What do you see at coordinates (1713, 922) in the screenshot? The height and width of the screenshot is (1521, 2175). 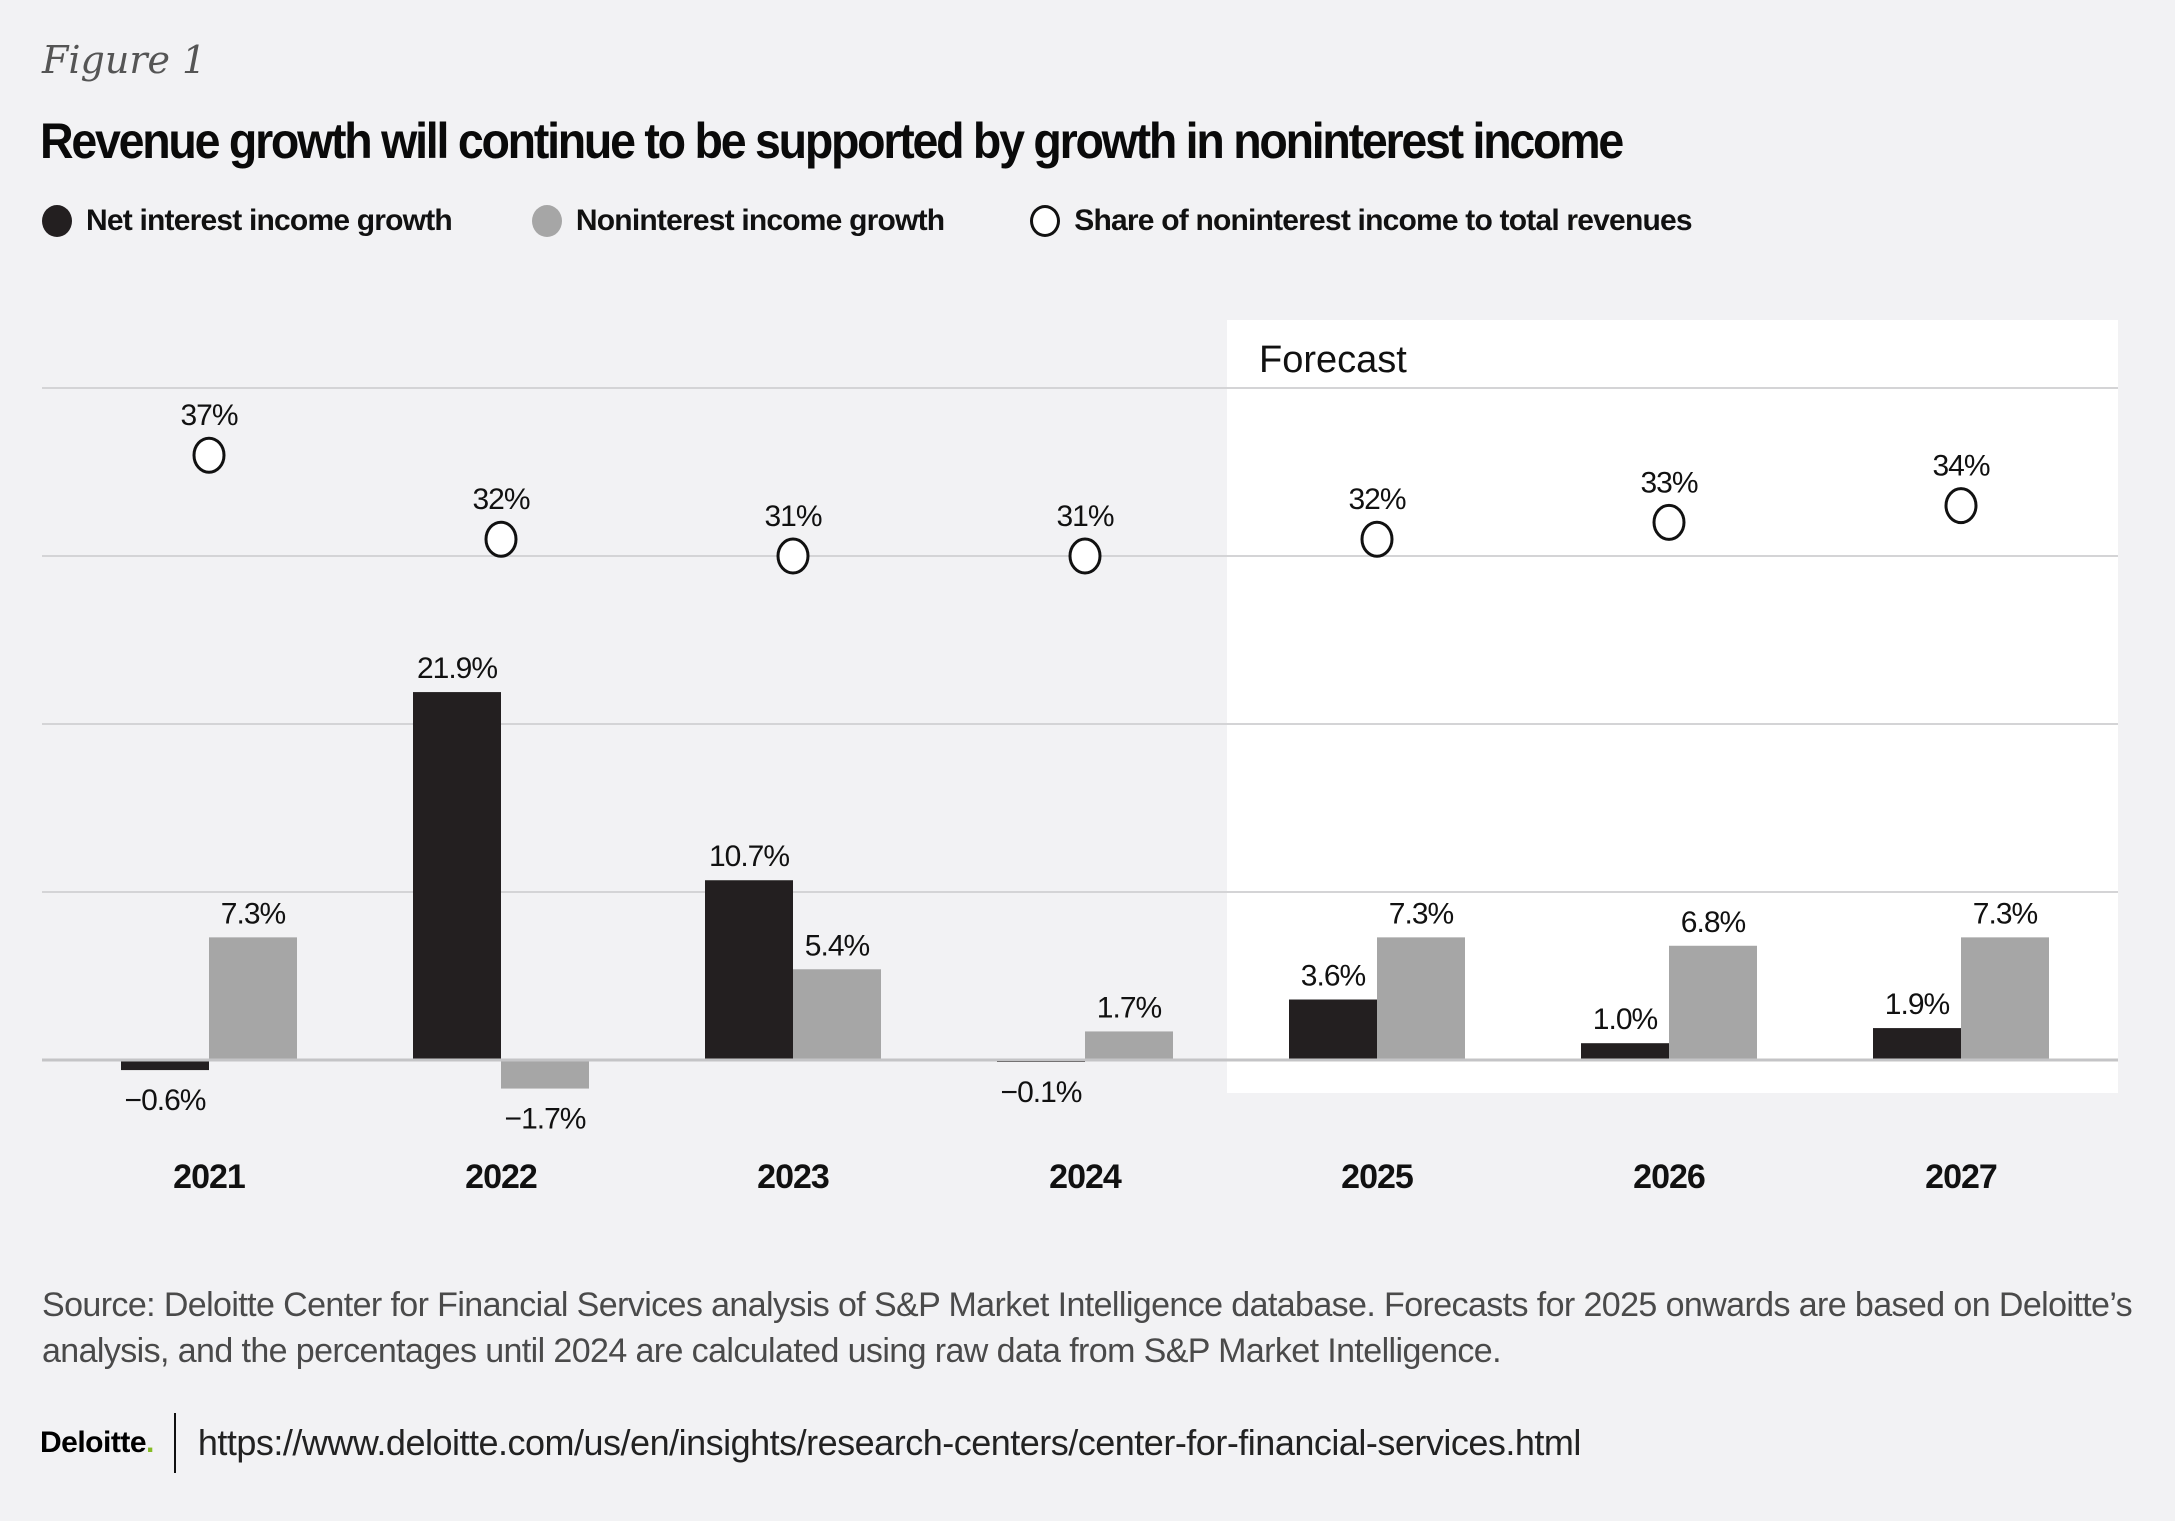 I see `noninterest-bar-label: 6.8%` at bounding box center [1713, 922].